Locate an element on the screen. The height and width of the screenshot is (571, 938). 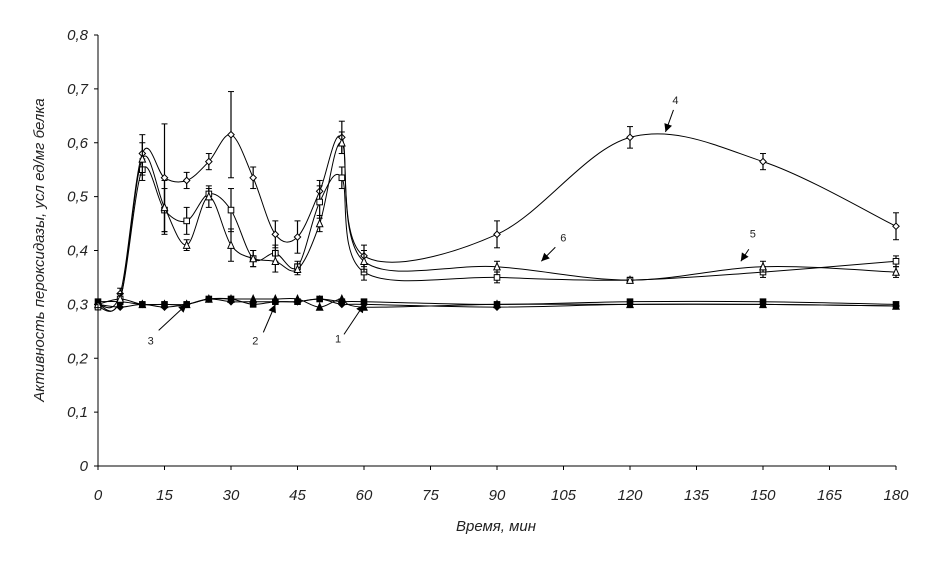
annotation-label: 5 is located at coordinates (753, 234).